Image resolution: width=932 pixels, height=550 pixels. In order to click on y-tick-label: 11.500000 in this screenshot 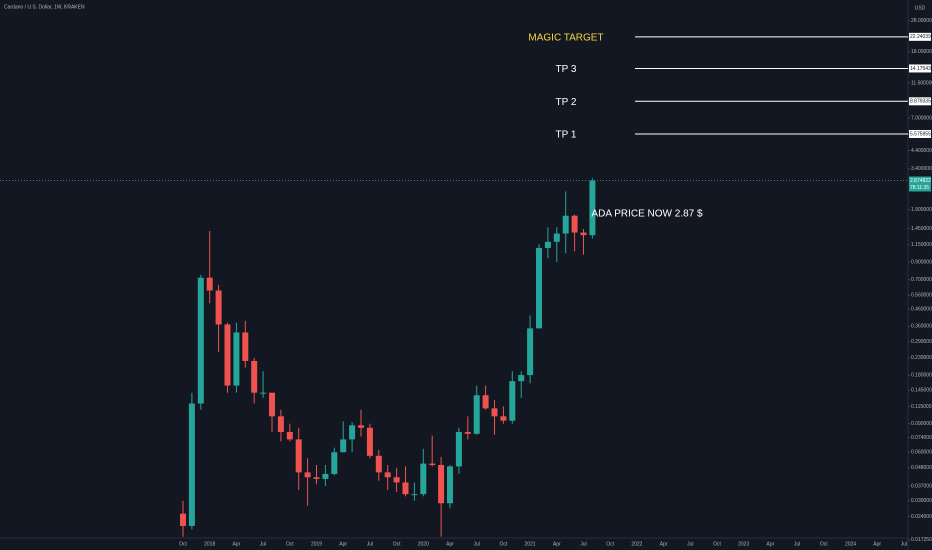, I will do `click(921, 83)`.